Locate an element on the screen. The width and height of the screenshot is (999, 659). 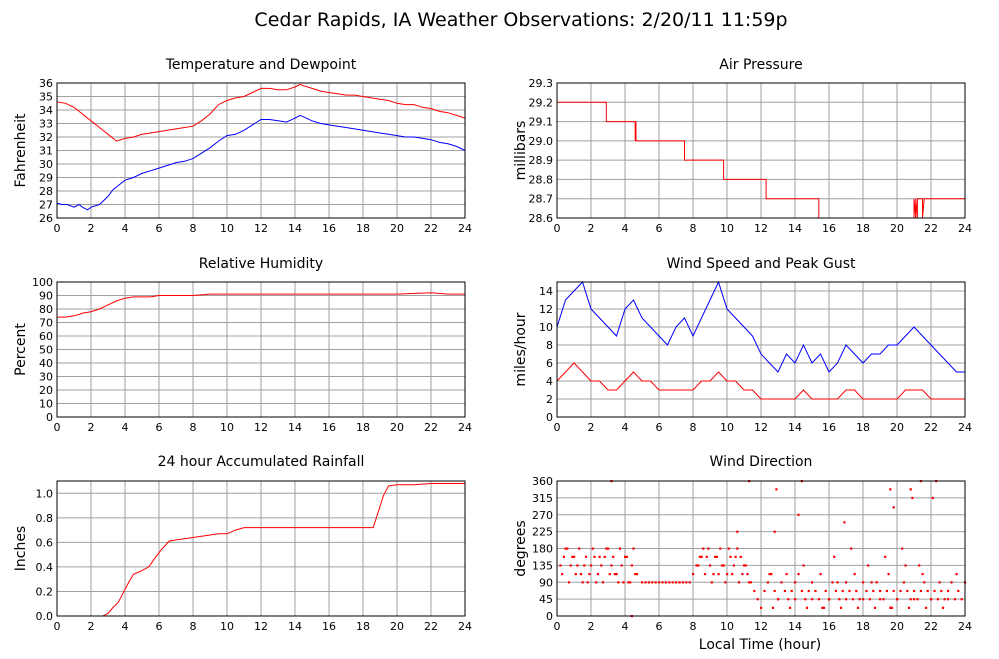
y-tick-label: 1.0 is located at coordinates (45, 493).